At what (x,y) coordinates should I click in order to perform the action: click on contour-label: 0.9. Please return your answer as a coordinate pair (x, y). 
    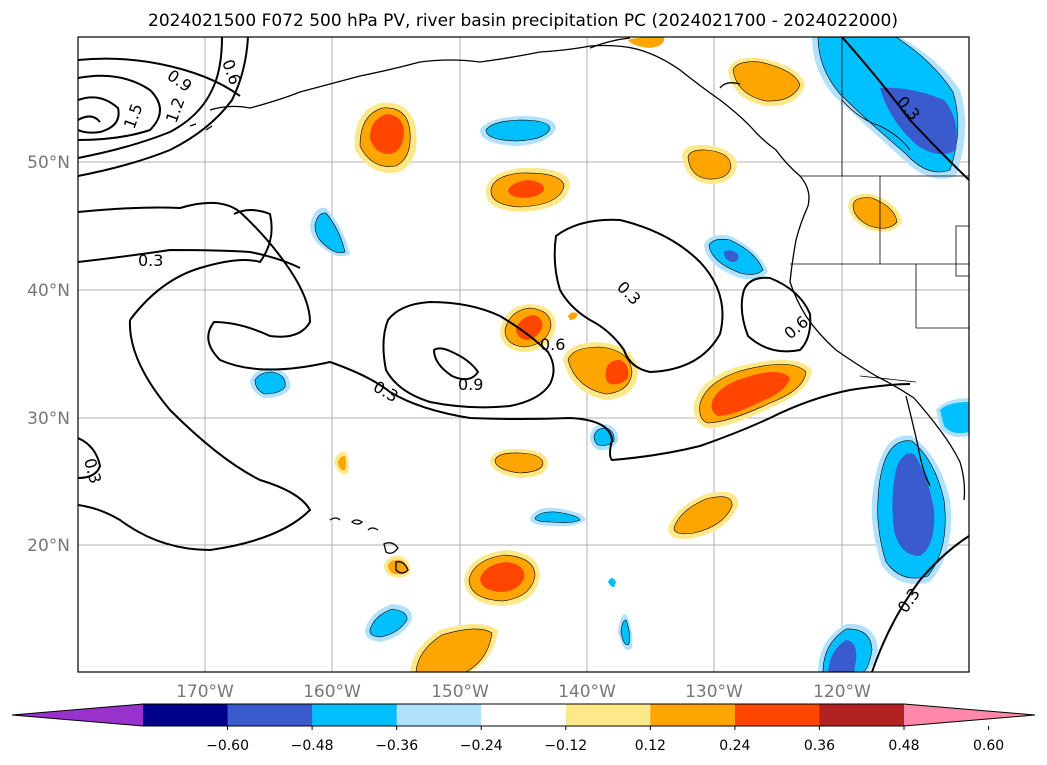
    Looking at the image, I should click on (470, 384).